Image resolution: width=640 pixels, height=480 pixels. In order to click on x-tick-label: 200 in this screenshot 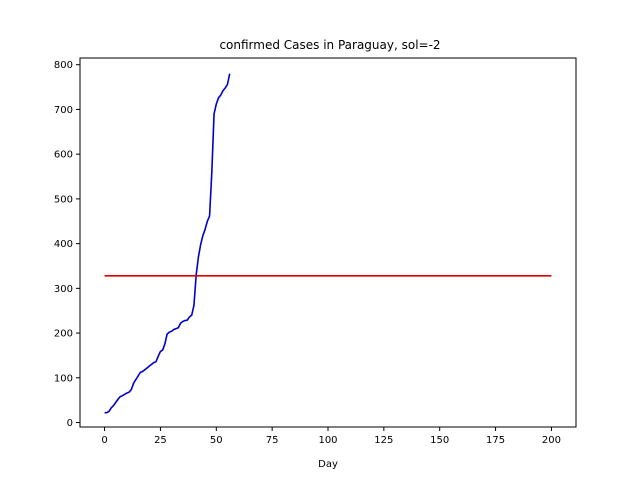, I will do `click(551, 440)`.